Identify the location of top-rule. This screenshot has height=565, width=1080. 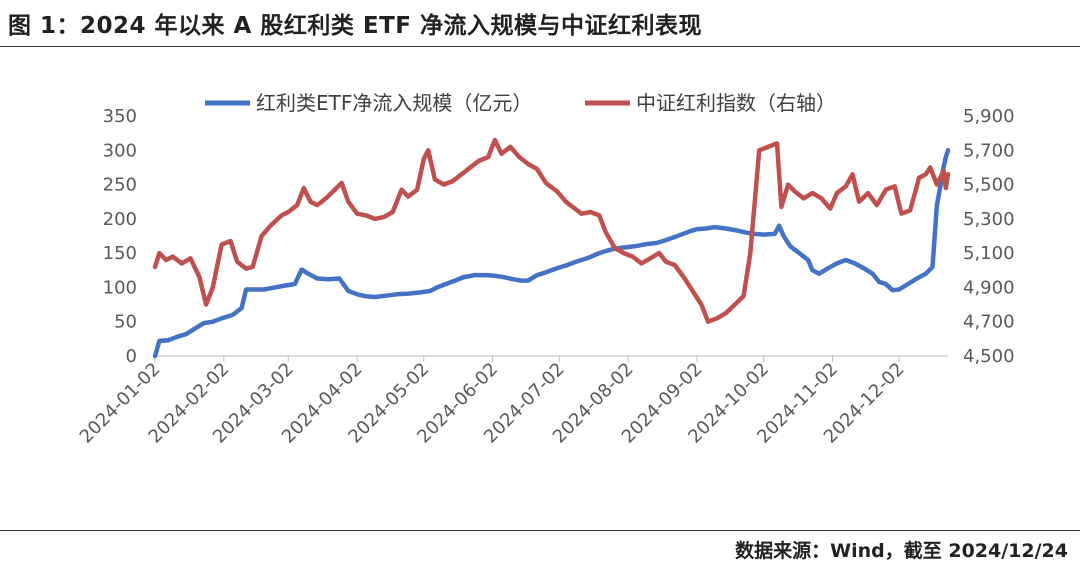
(540, 46).